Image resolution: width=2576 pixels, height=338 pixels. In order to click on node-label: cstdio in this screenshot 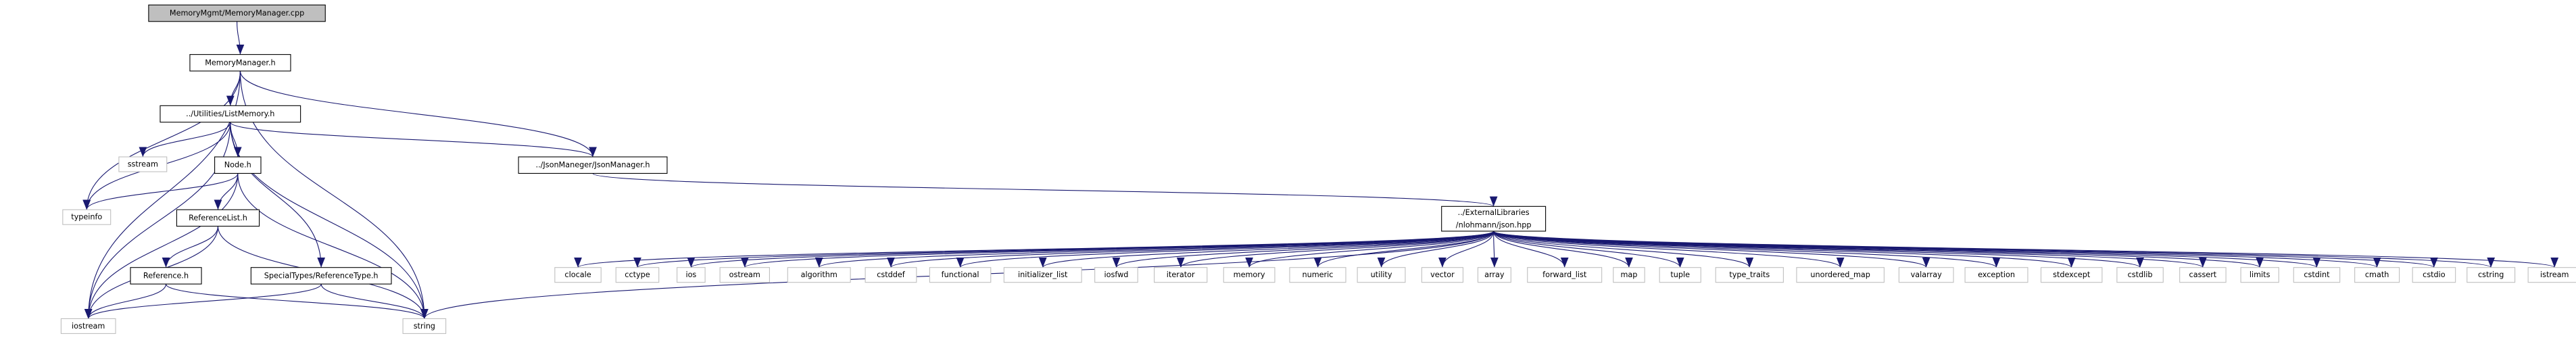, I will do `click(2434, 274)`.